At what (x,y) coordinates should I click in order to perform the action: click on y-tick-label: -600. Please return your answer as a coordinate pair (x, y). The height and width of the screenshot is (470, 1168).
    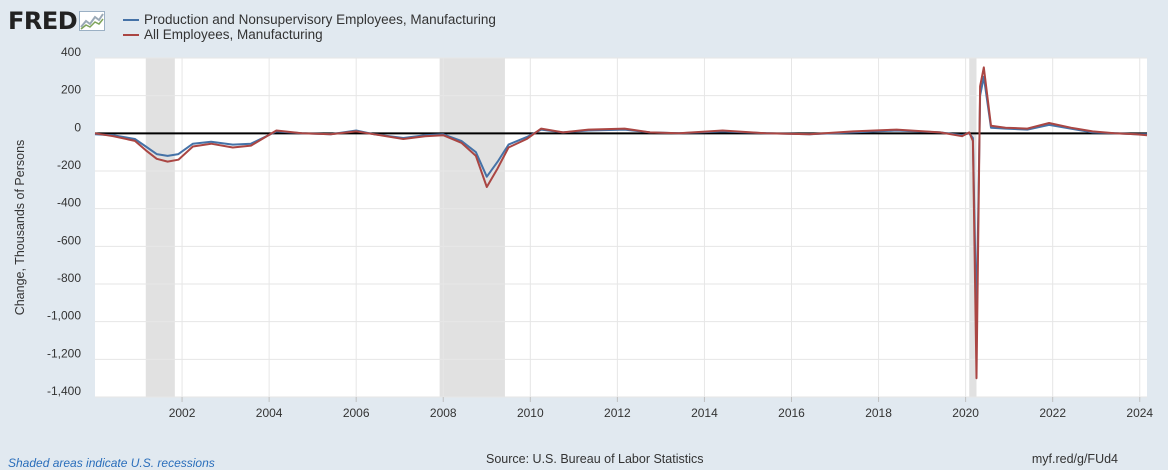
    Looking at the image, I should click on (69, 240).